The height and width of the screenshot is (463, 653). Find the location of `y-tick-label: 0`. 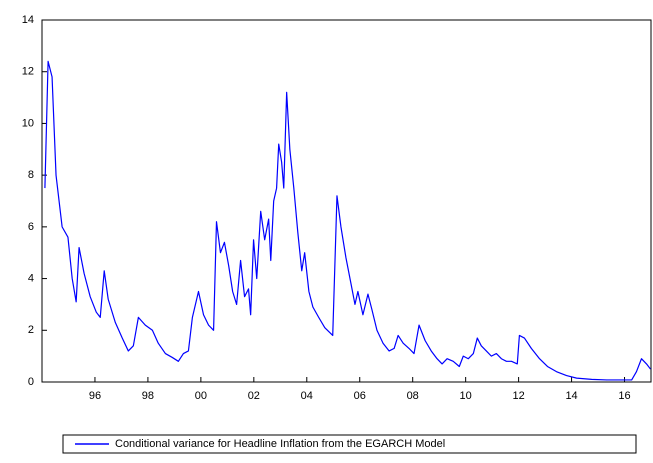

y-tick-label: 0 is located at coordinates (31, 382).